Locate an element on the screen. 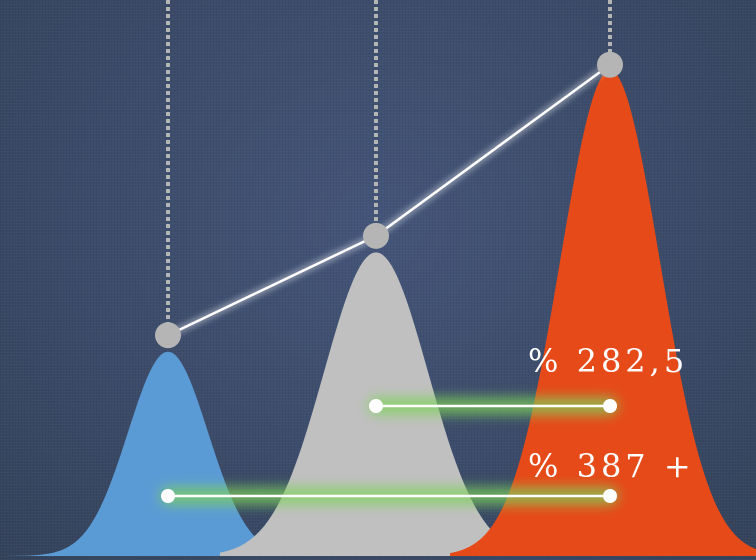  comparison-layer is located at coordinates (389, 451).